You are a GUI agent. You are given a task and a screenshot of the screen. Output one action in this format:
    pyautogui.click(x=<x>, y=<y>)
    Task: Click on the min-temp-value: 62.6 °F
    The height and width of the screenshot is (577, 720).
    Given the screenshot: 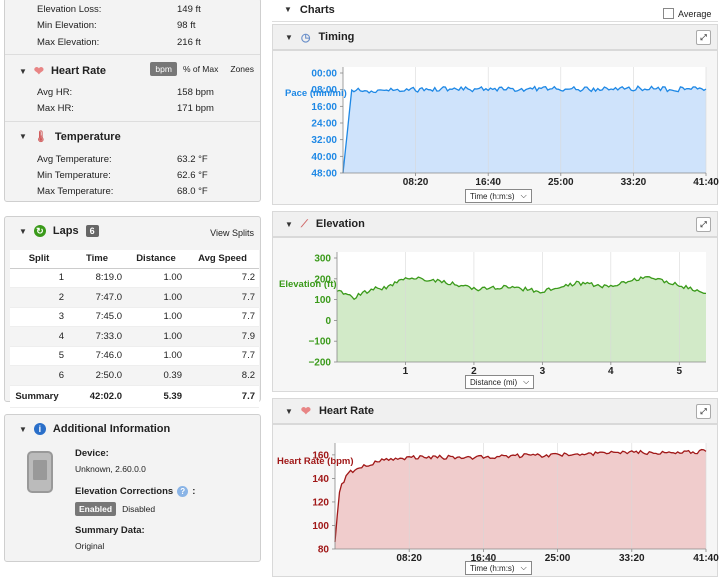 What is the action you would take?
    pyautogui.click(x=192, y=175)
    